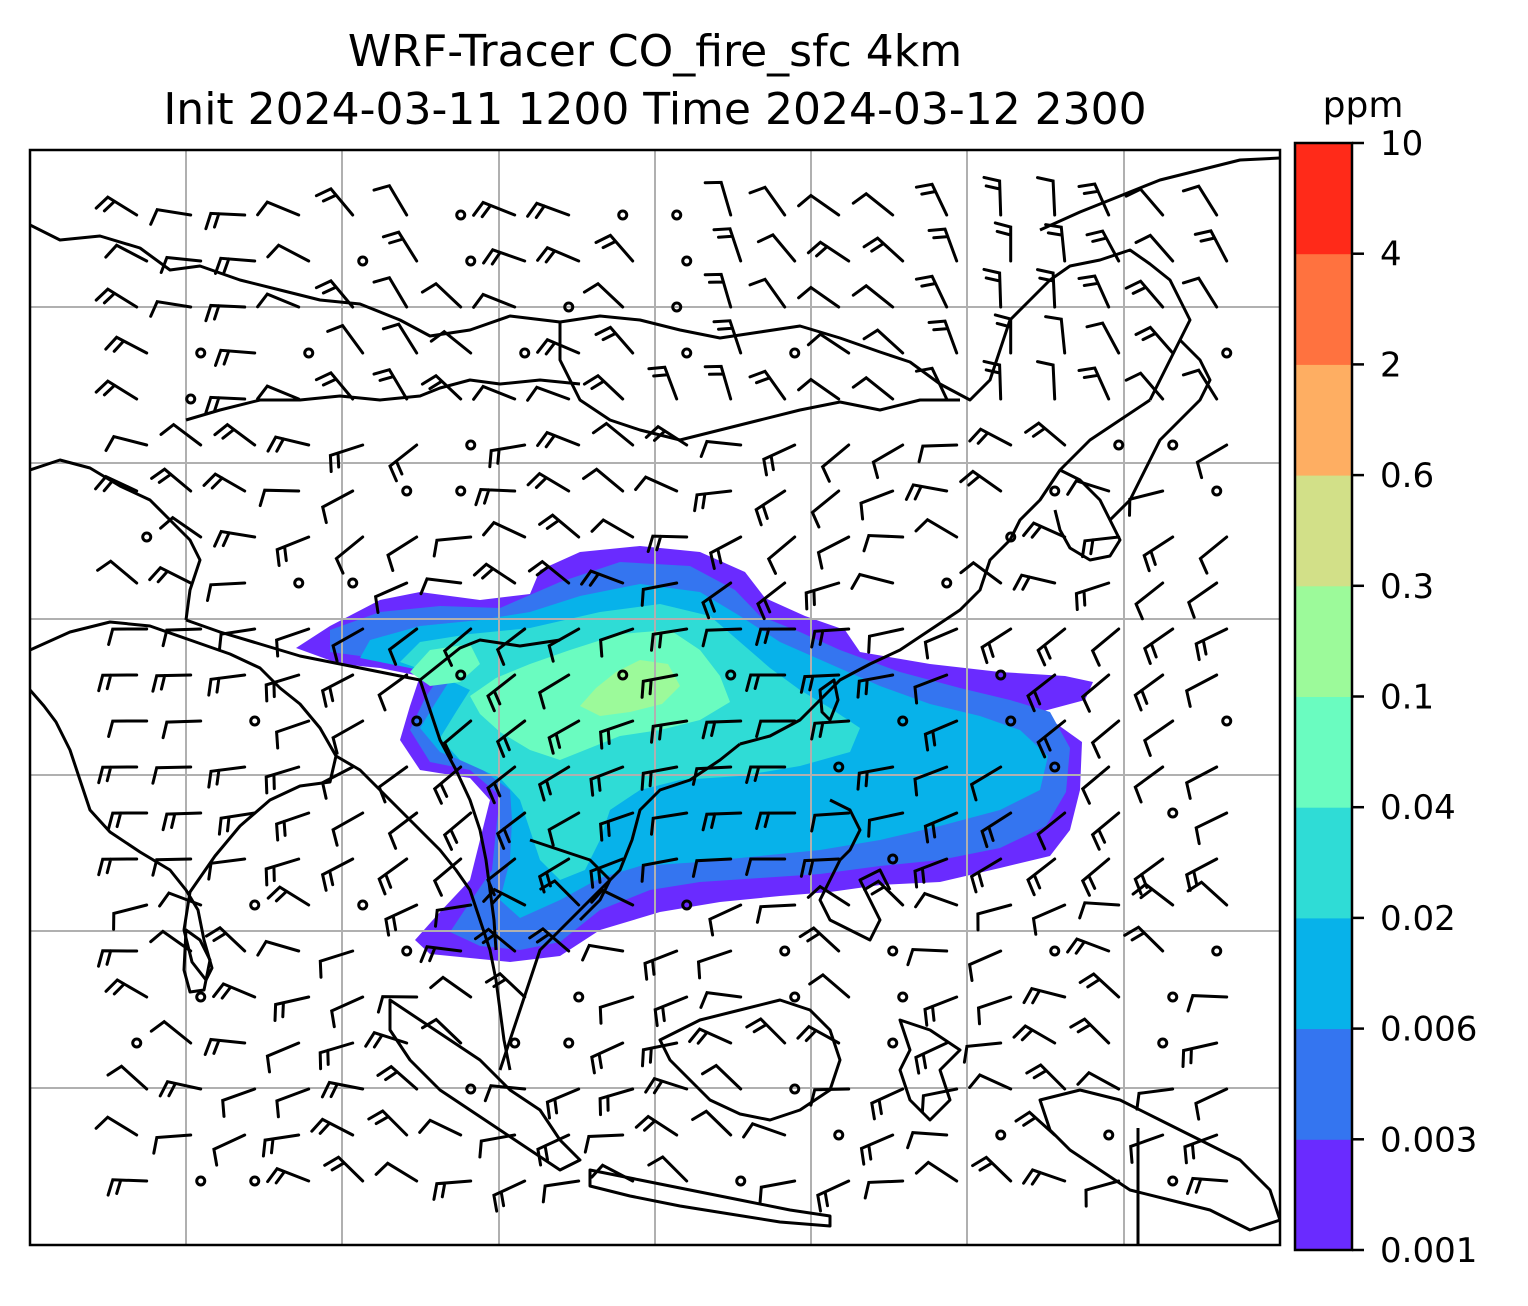  What do you see at coordinates (655, 51) in the screenshot?
I see `chart-title-line-1: WRF-Tracer CO_fire_sfc 4km` at bounding box center [655, 51].